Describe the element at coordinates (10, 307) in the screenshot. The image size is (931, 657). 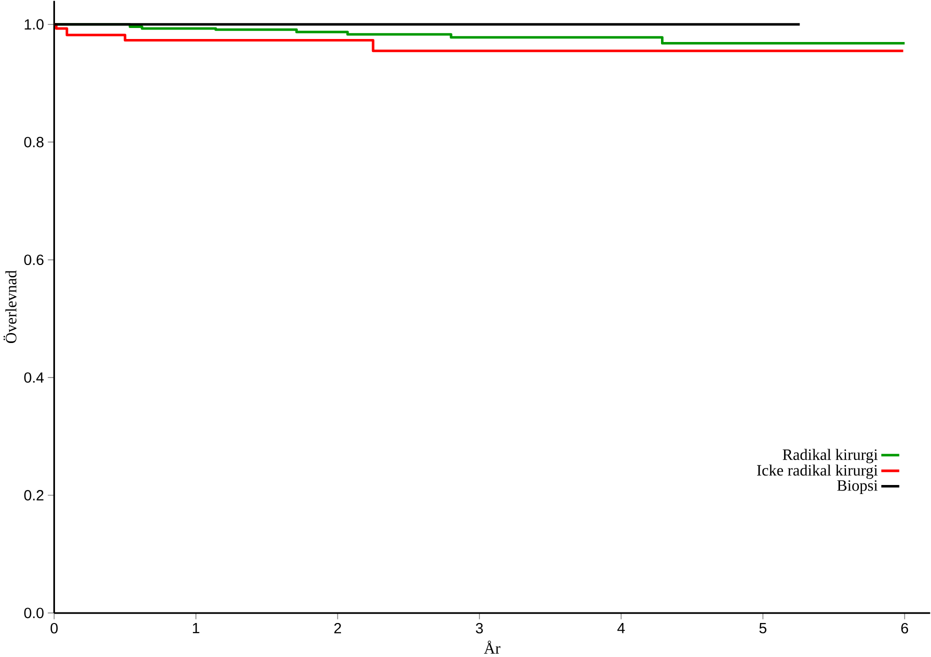
I see `y-axis-title: Överlevnad` at that location.